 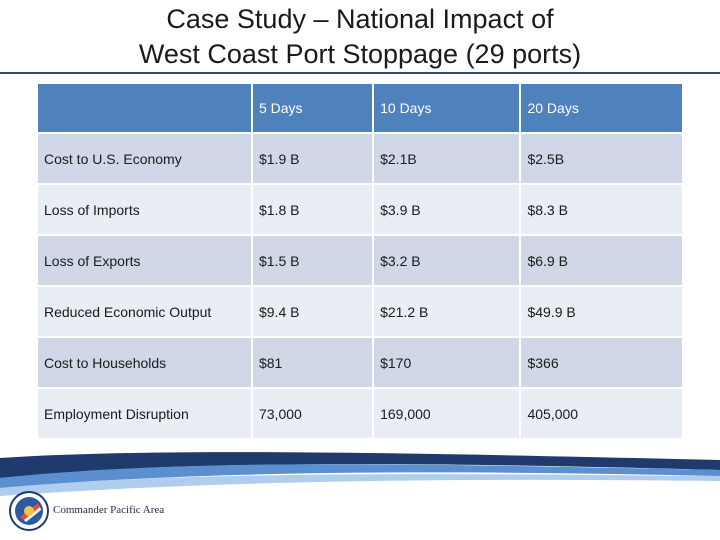 What do you see at coordinates (447, 209) in the screenshot?
I see `cell-10-days: $3.9 B` at bounding box center [447, 209].